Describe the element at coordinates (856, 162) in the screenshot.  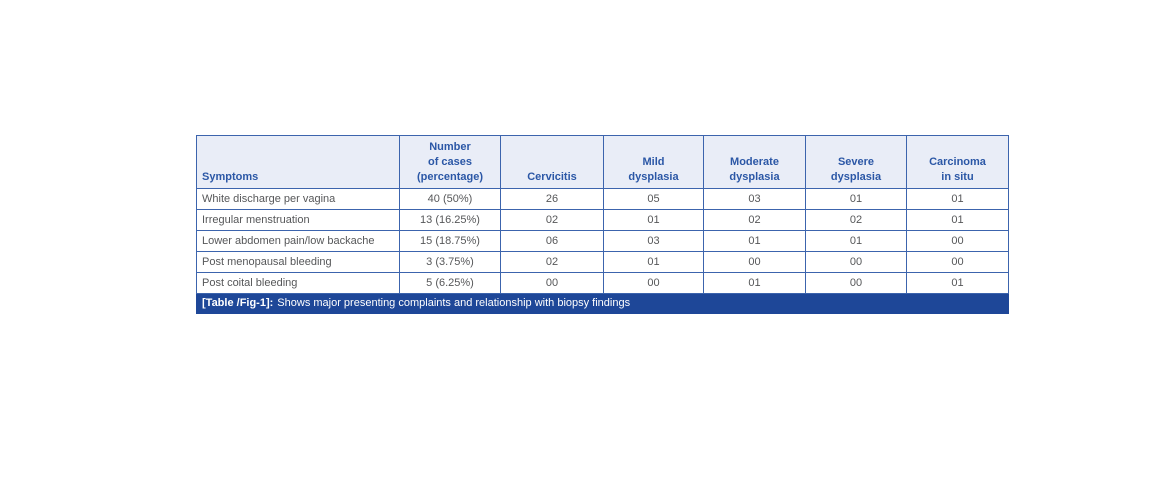
I see `col-header-severe-dysplasia: Severe dysplasia` at that location.